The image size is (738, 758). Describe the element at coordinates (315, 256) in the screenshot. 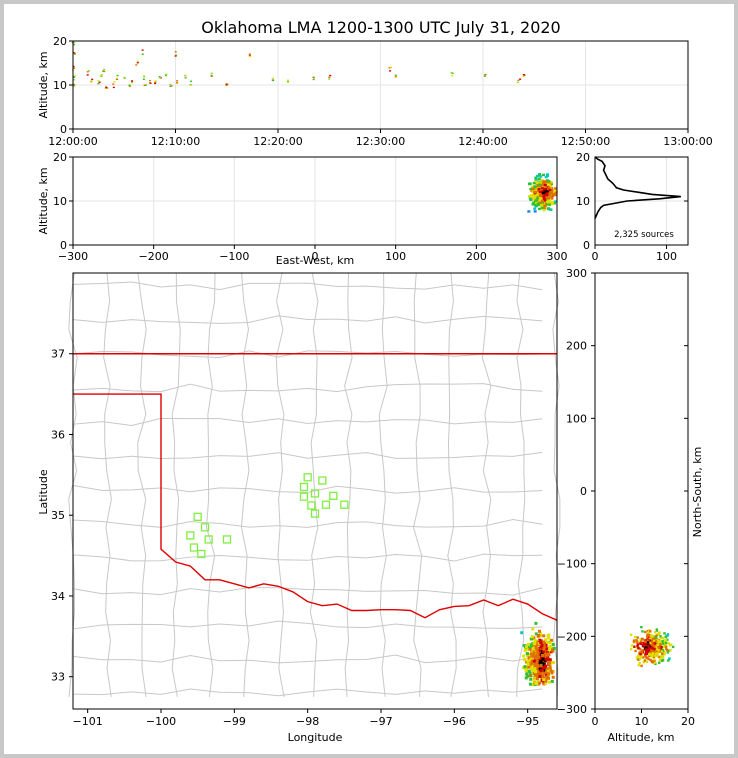

I see `ew-height-xtick-label: 0` at that location.